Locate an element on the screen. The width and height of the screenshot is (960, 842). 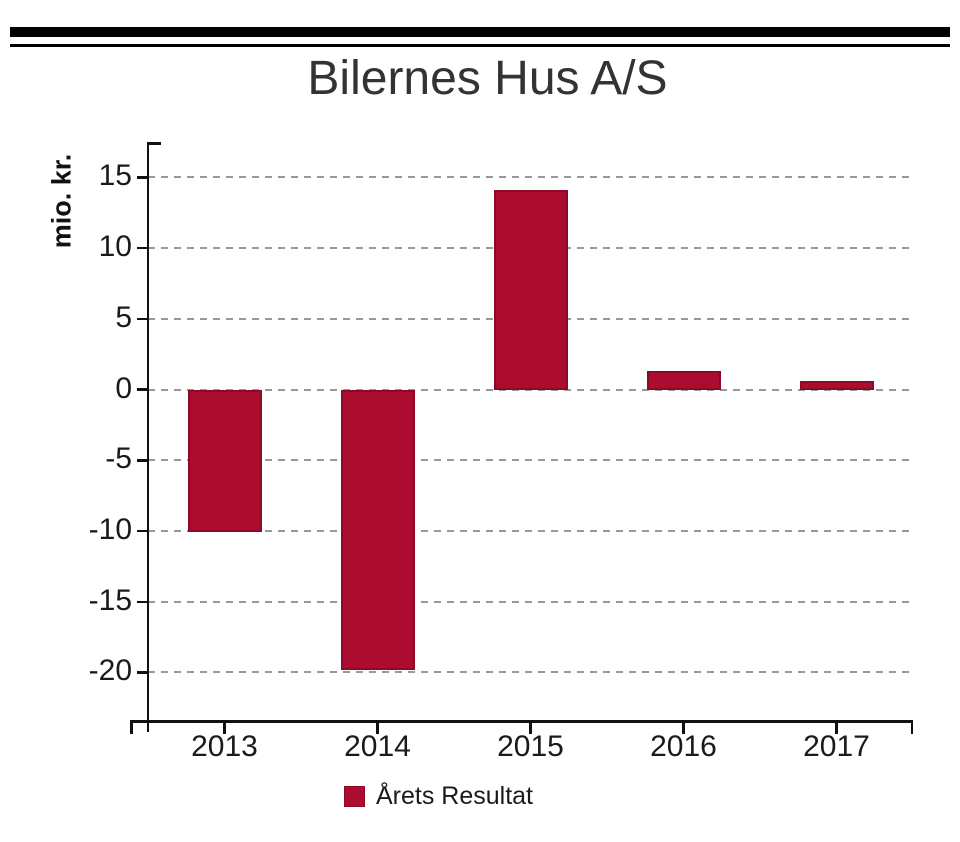
x-tick-label-2013: 2013 is located at coordinates (224, 746).